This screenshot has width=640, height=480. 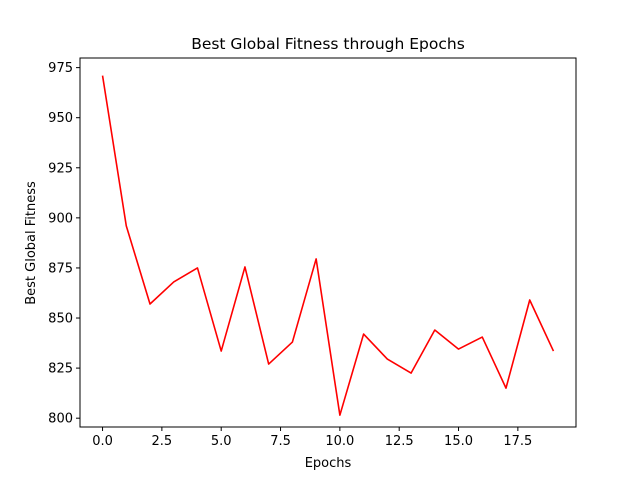 I want to click on y-tick-label: 900, so click(x=60, y=218).